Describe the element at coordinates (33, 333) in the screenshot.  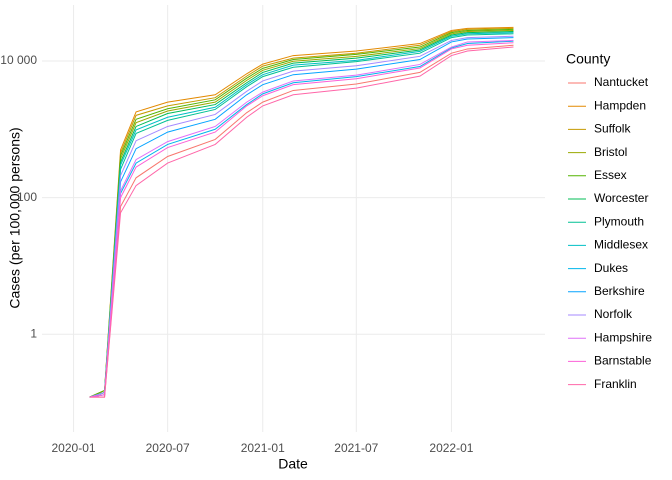
I see `y-tick-label: 1` at that location.